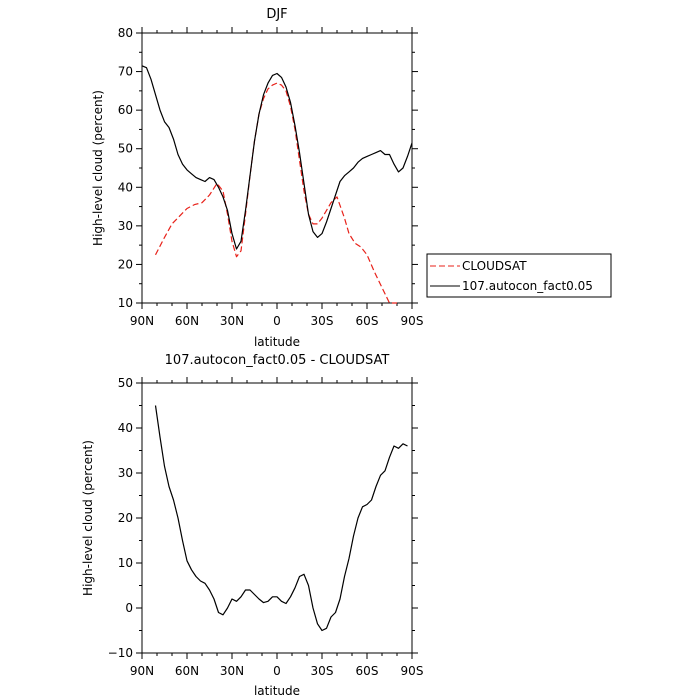  Describe the element at coordinates (322, 321) in the screenshot. I see `top-xtick-label: 30S` at that location.